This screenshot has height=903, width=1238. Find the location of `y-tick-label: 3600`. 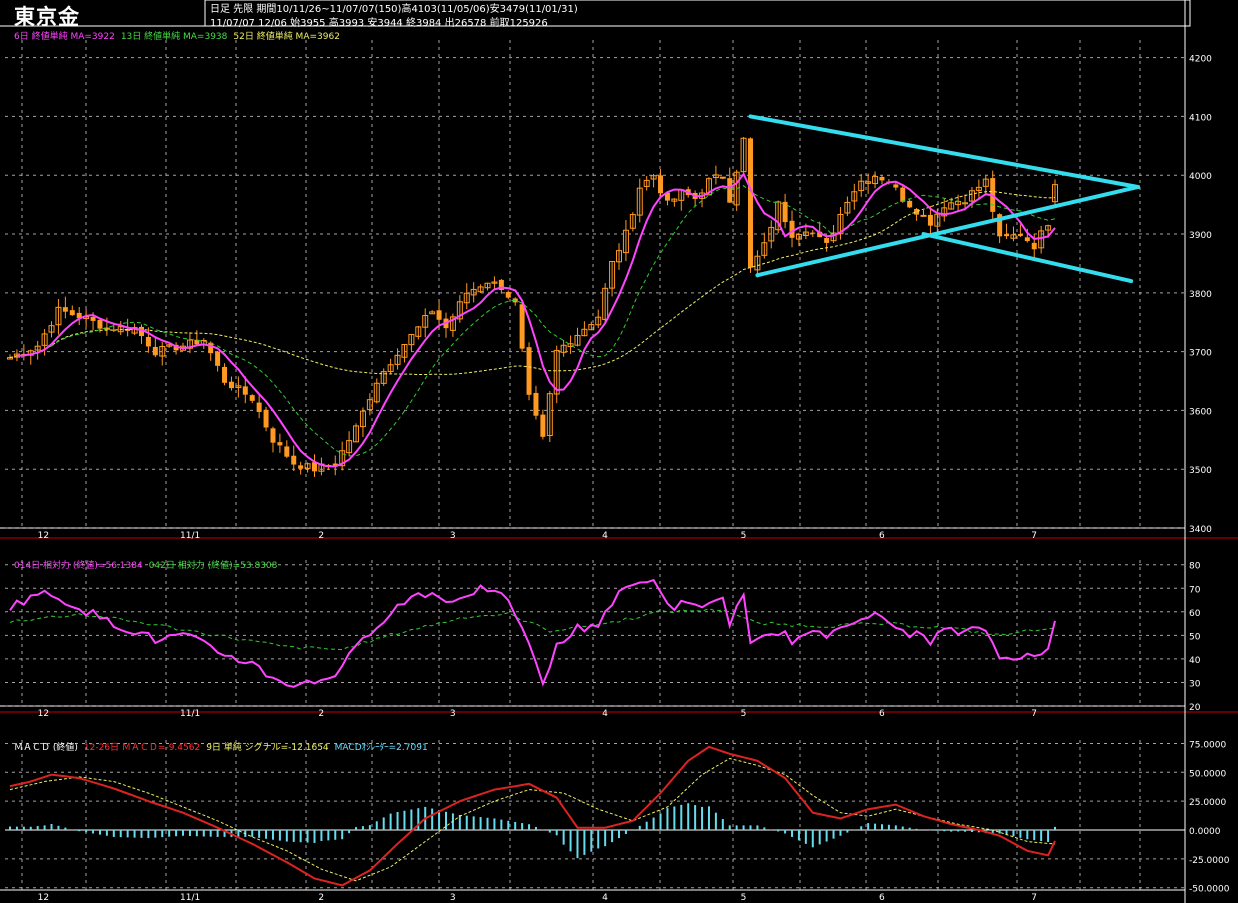

y-tick-label: 3600 is located at coordinates (1200, 412).